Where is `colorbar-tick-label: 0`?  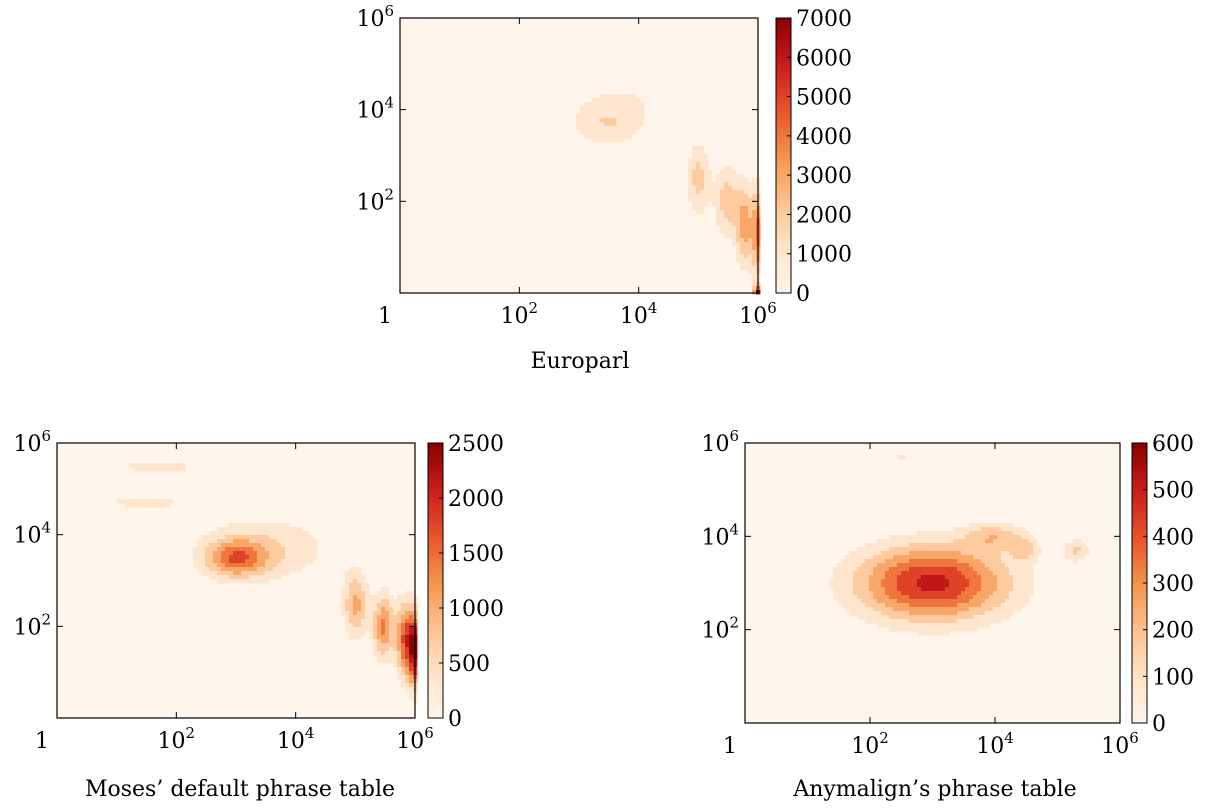
colorbar-tick-label: 0 is located at coordinates (1159, 724).